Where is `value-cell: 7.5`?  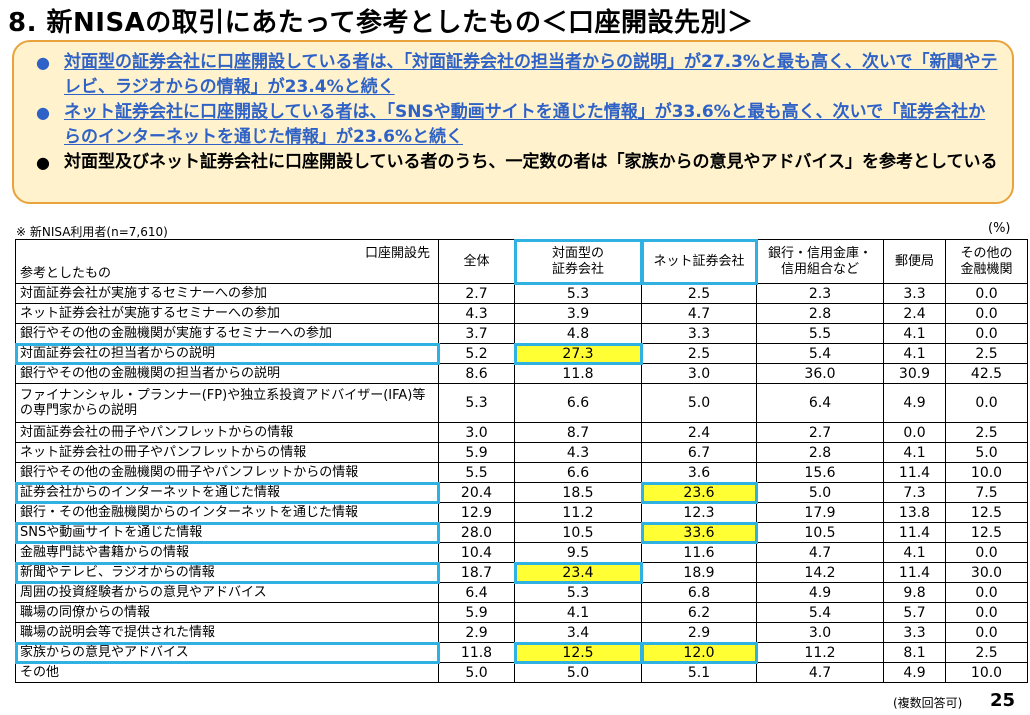
value-cell: 7.5 is located at coordinates (986, 492).